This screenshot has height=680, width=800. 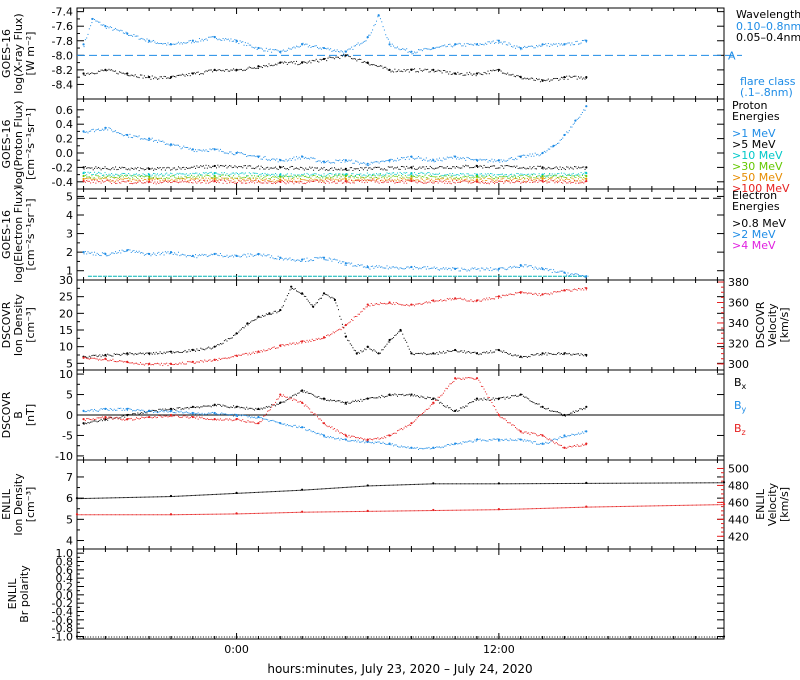 I want to click on y-tick-label: -5, so click(x=67, y=435).